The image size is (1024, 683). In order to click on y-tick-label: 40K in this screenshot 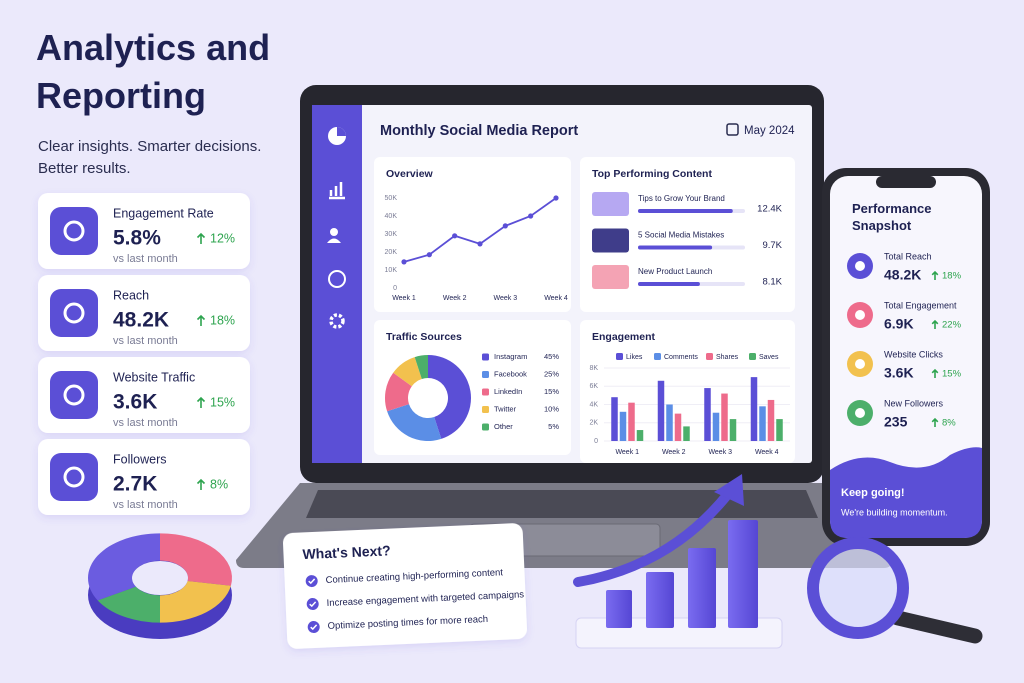, I will do `click(391, 216)`.